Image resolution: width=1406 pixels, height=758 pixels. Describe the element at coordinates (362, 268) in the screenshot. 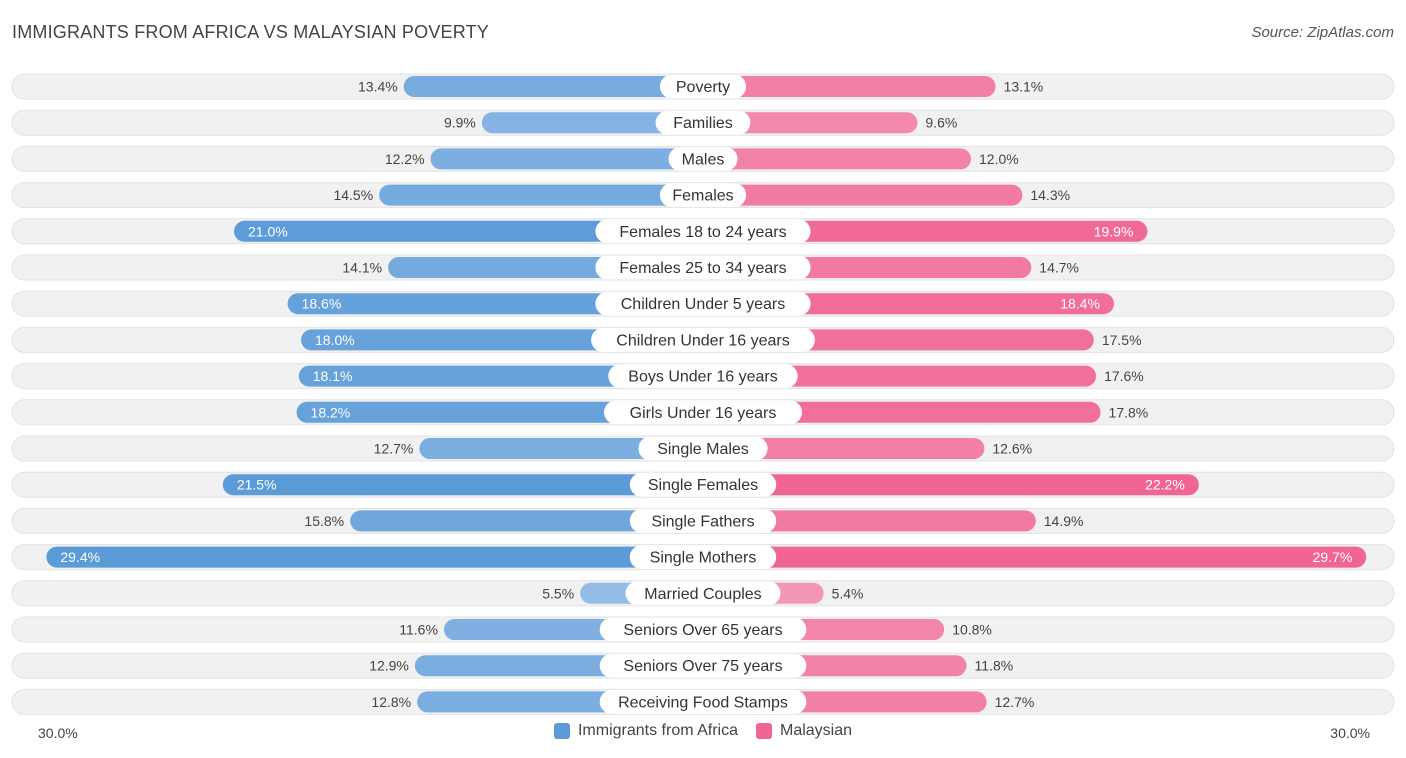

I see `value-label-africa: 14.1%` at that location.